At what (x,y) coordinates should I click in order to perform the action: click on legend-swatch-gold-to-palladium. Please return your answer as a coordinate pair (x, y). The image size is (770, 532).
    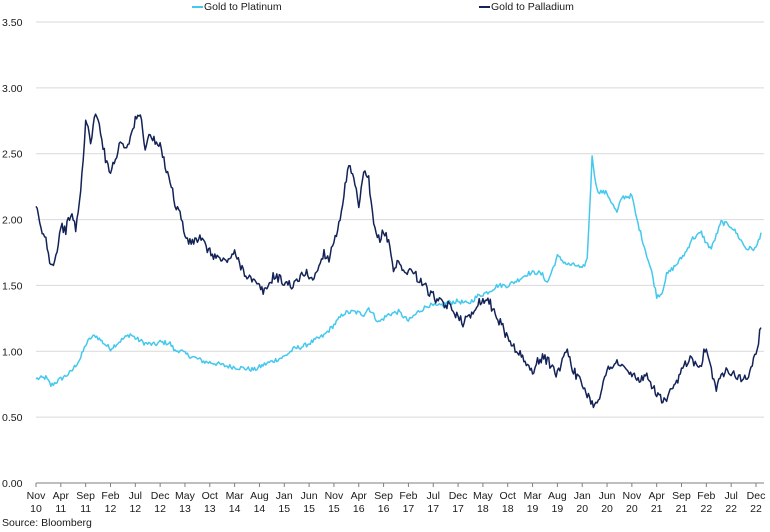
    Looking at the image, I should click on (484, 7).